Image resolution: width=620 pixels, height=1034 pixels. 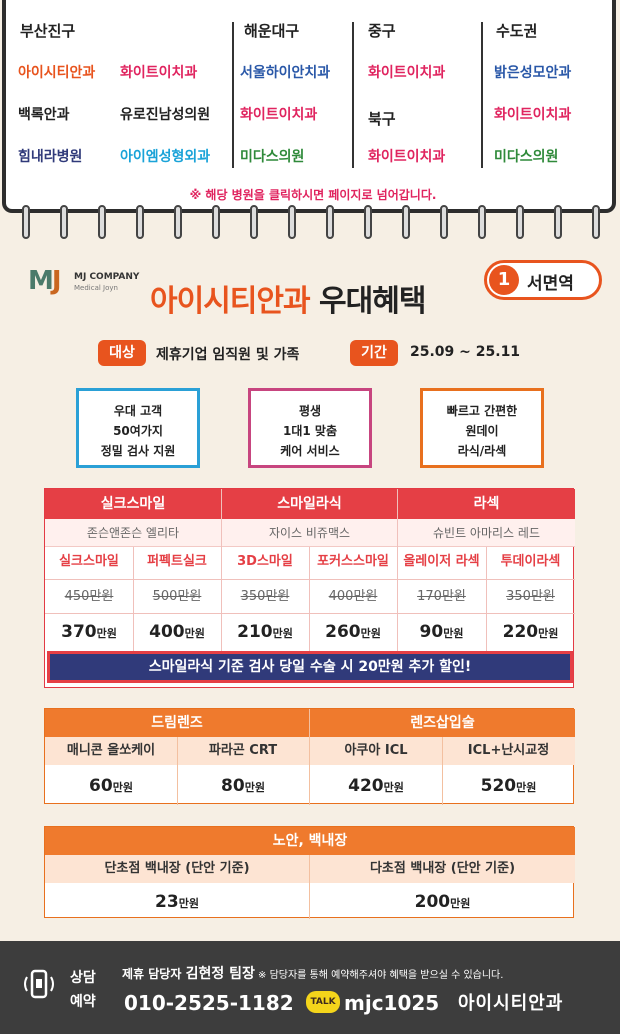 I want to click on feature-line: 케어 서비스, so click(x=310, y=451).